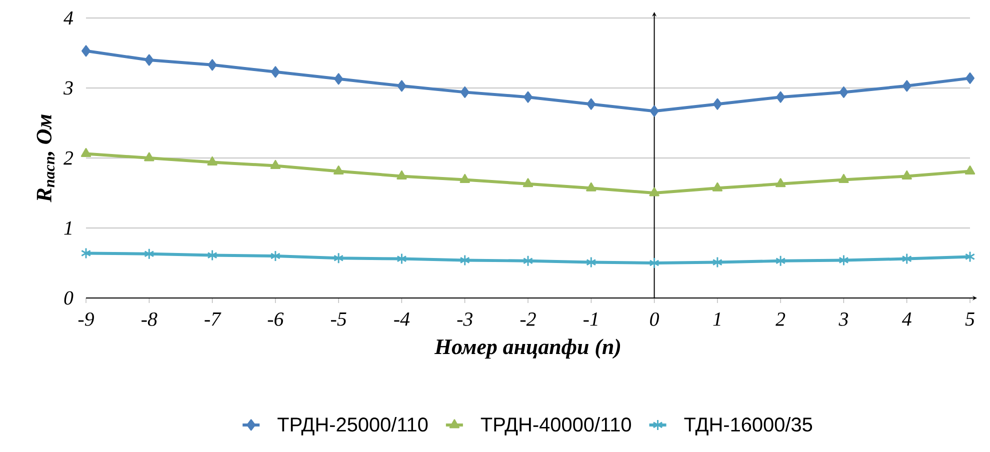  Describe the element at coordinates (213, 319) in the screenshot. I see `x-tick-label: -7` at that location.